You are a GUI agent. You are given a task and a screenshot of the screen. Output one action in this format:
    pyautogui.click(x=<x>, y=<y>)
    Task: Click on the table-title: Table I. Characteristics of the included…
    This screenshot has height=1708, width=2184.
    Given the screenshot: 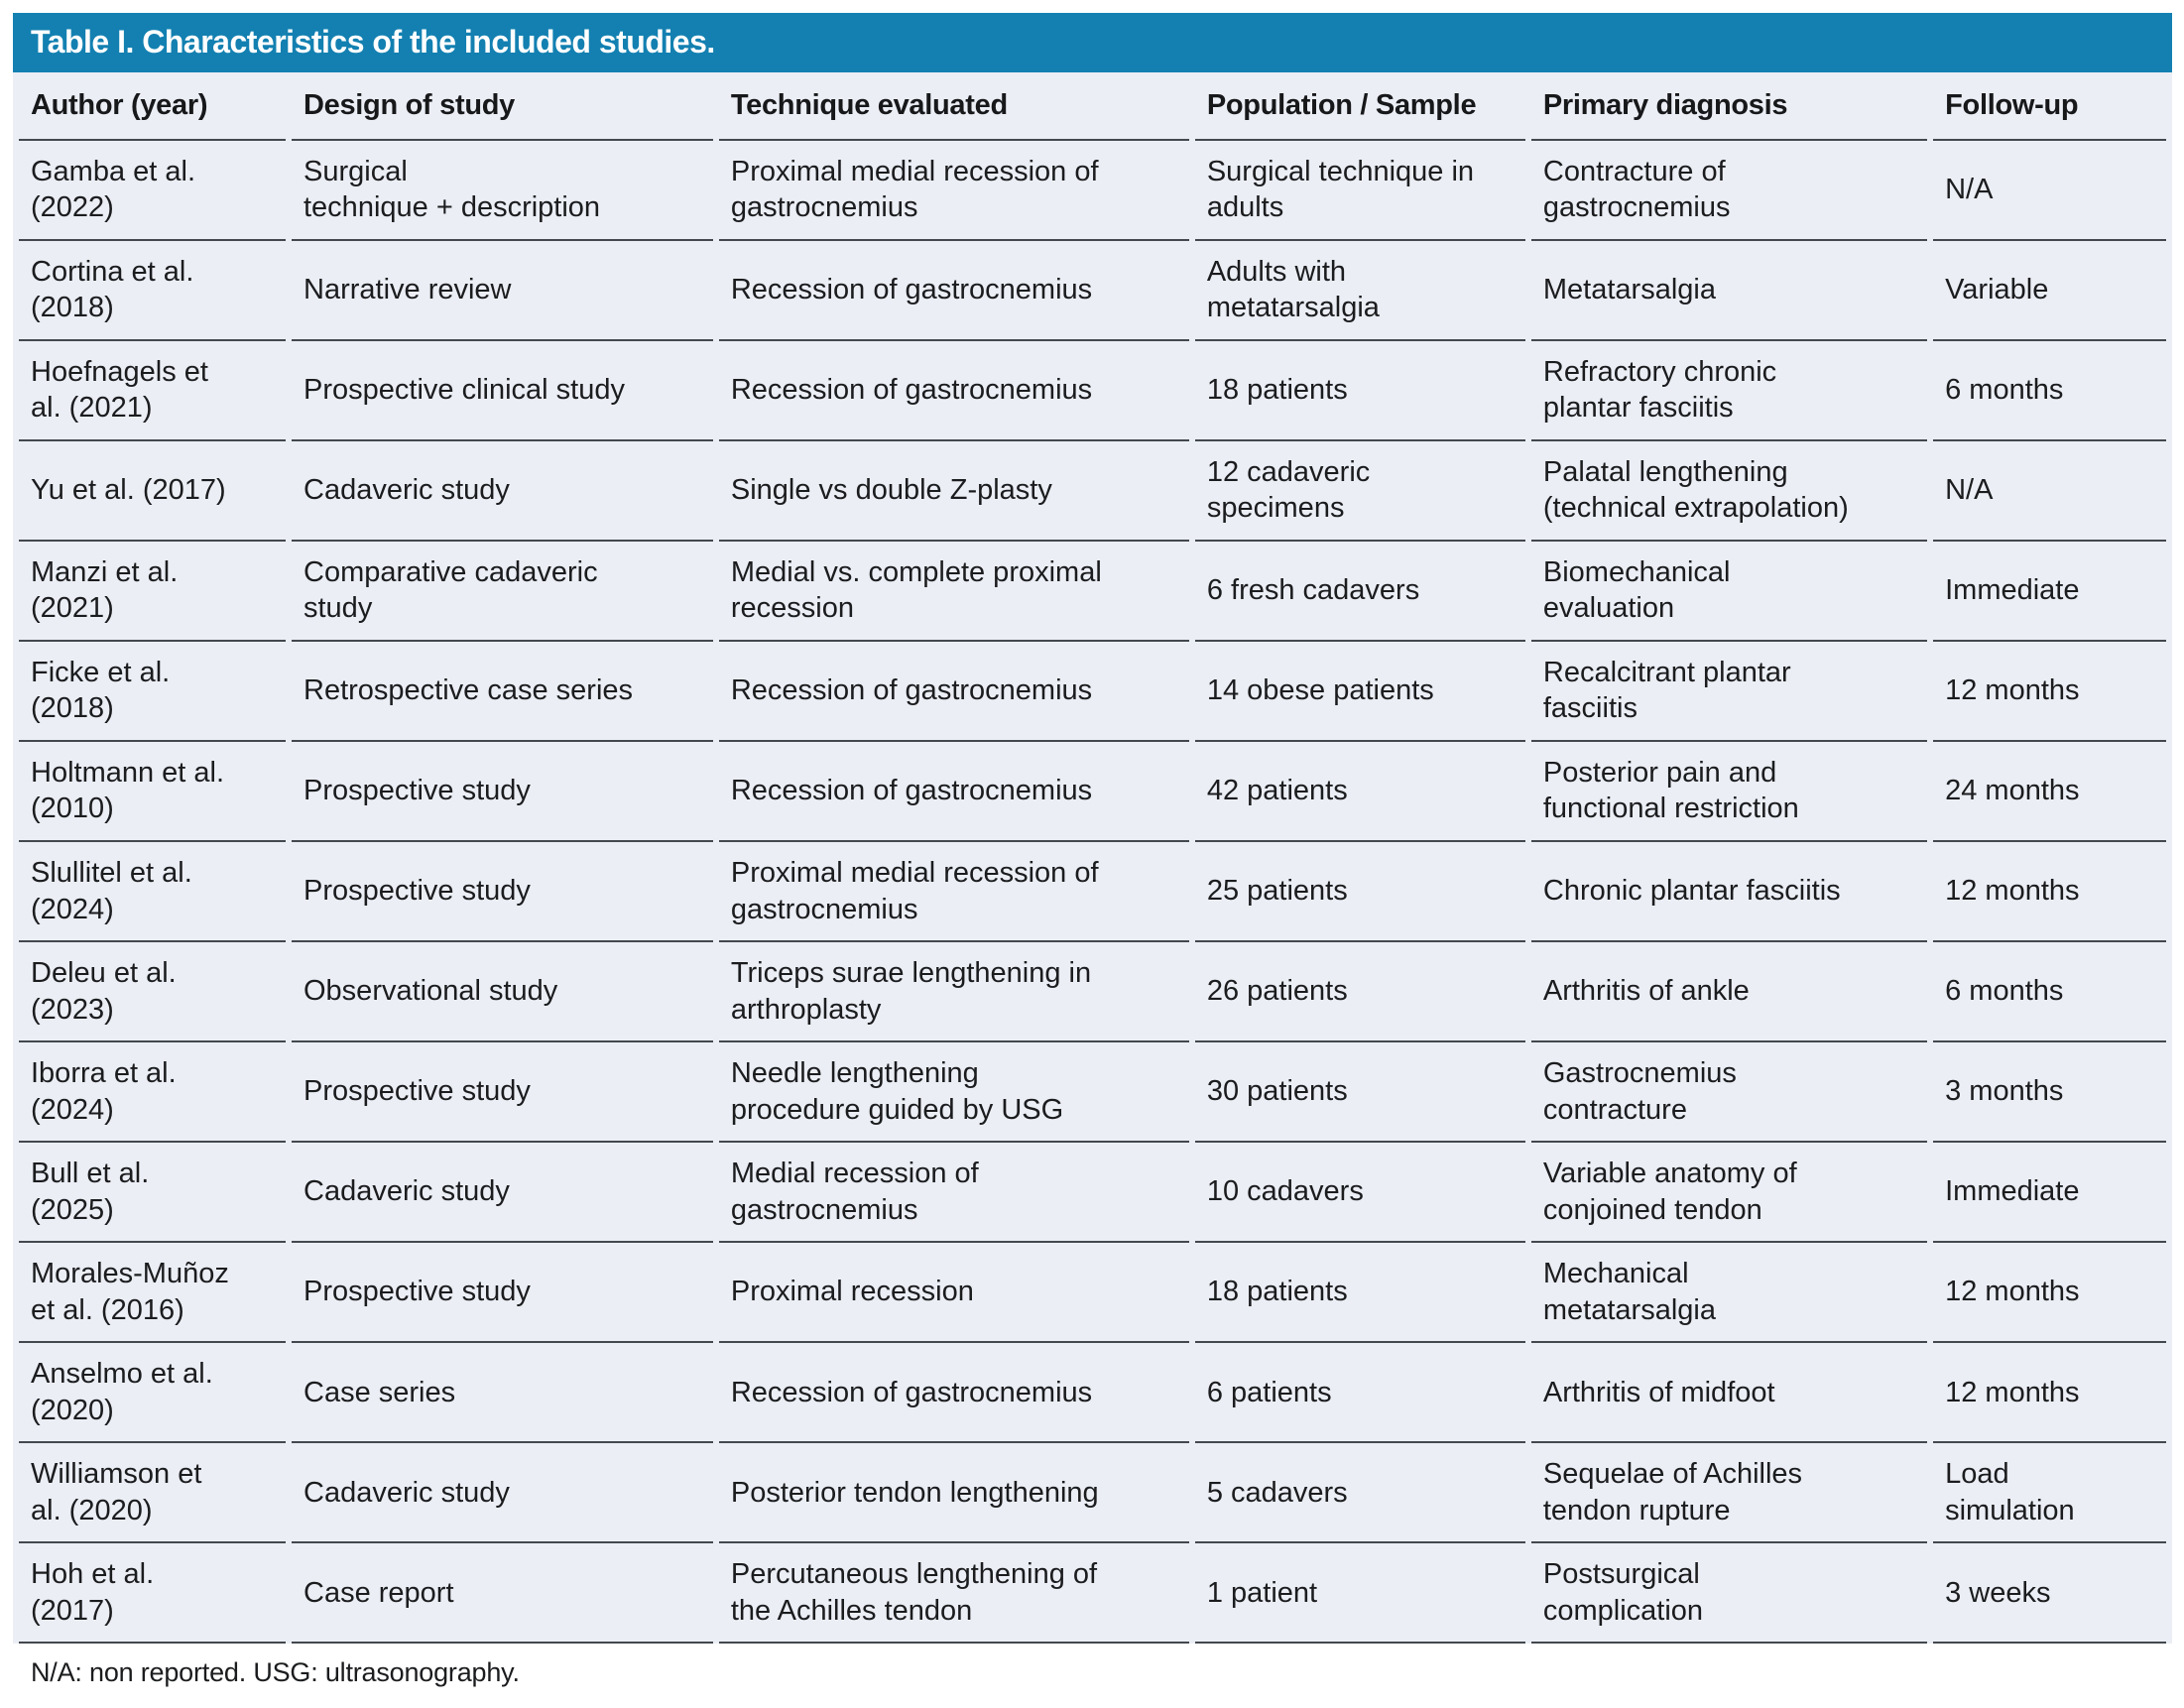 What is the action you would take?
    pyautogui.click(x=373, y=42)
    